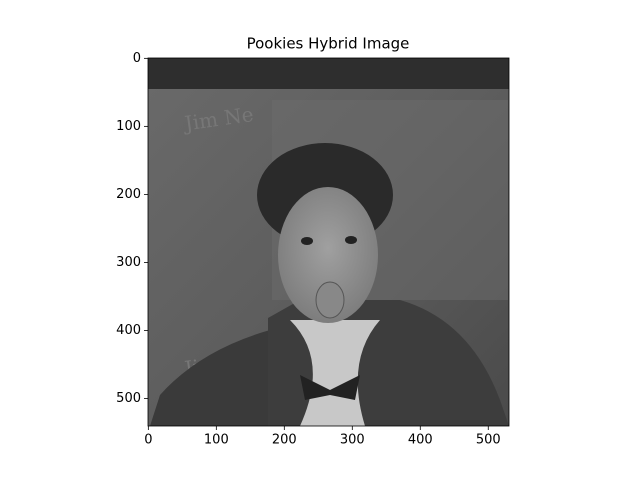 Image resolution: width=640 pixels, height=480 pixels. I want to click on x-tick-label: 500, so click(488, 440).